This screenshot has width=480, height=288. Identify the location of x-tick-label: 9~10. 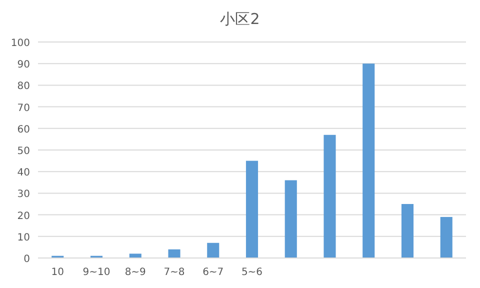
(96, 272).